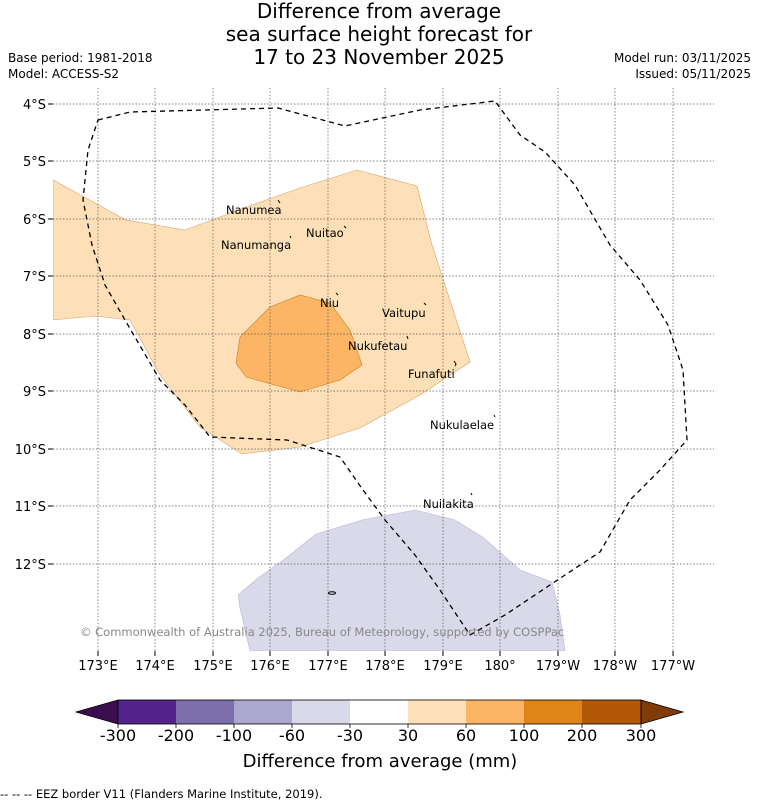 This screenshot has height=804, width=758. Describe the element at coordinates (328, 666) in the screenshot. I see `lon-label-177e: 177°E` at that location.